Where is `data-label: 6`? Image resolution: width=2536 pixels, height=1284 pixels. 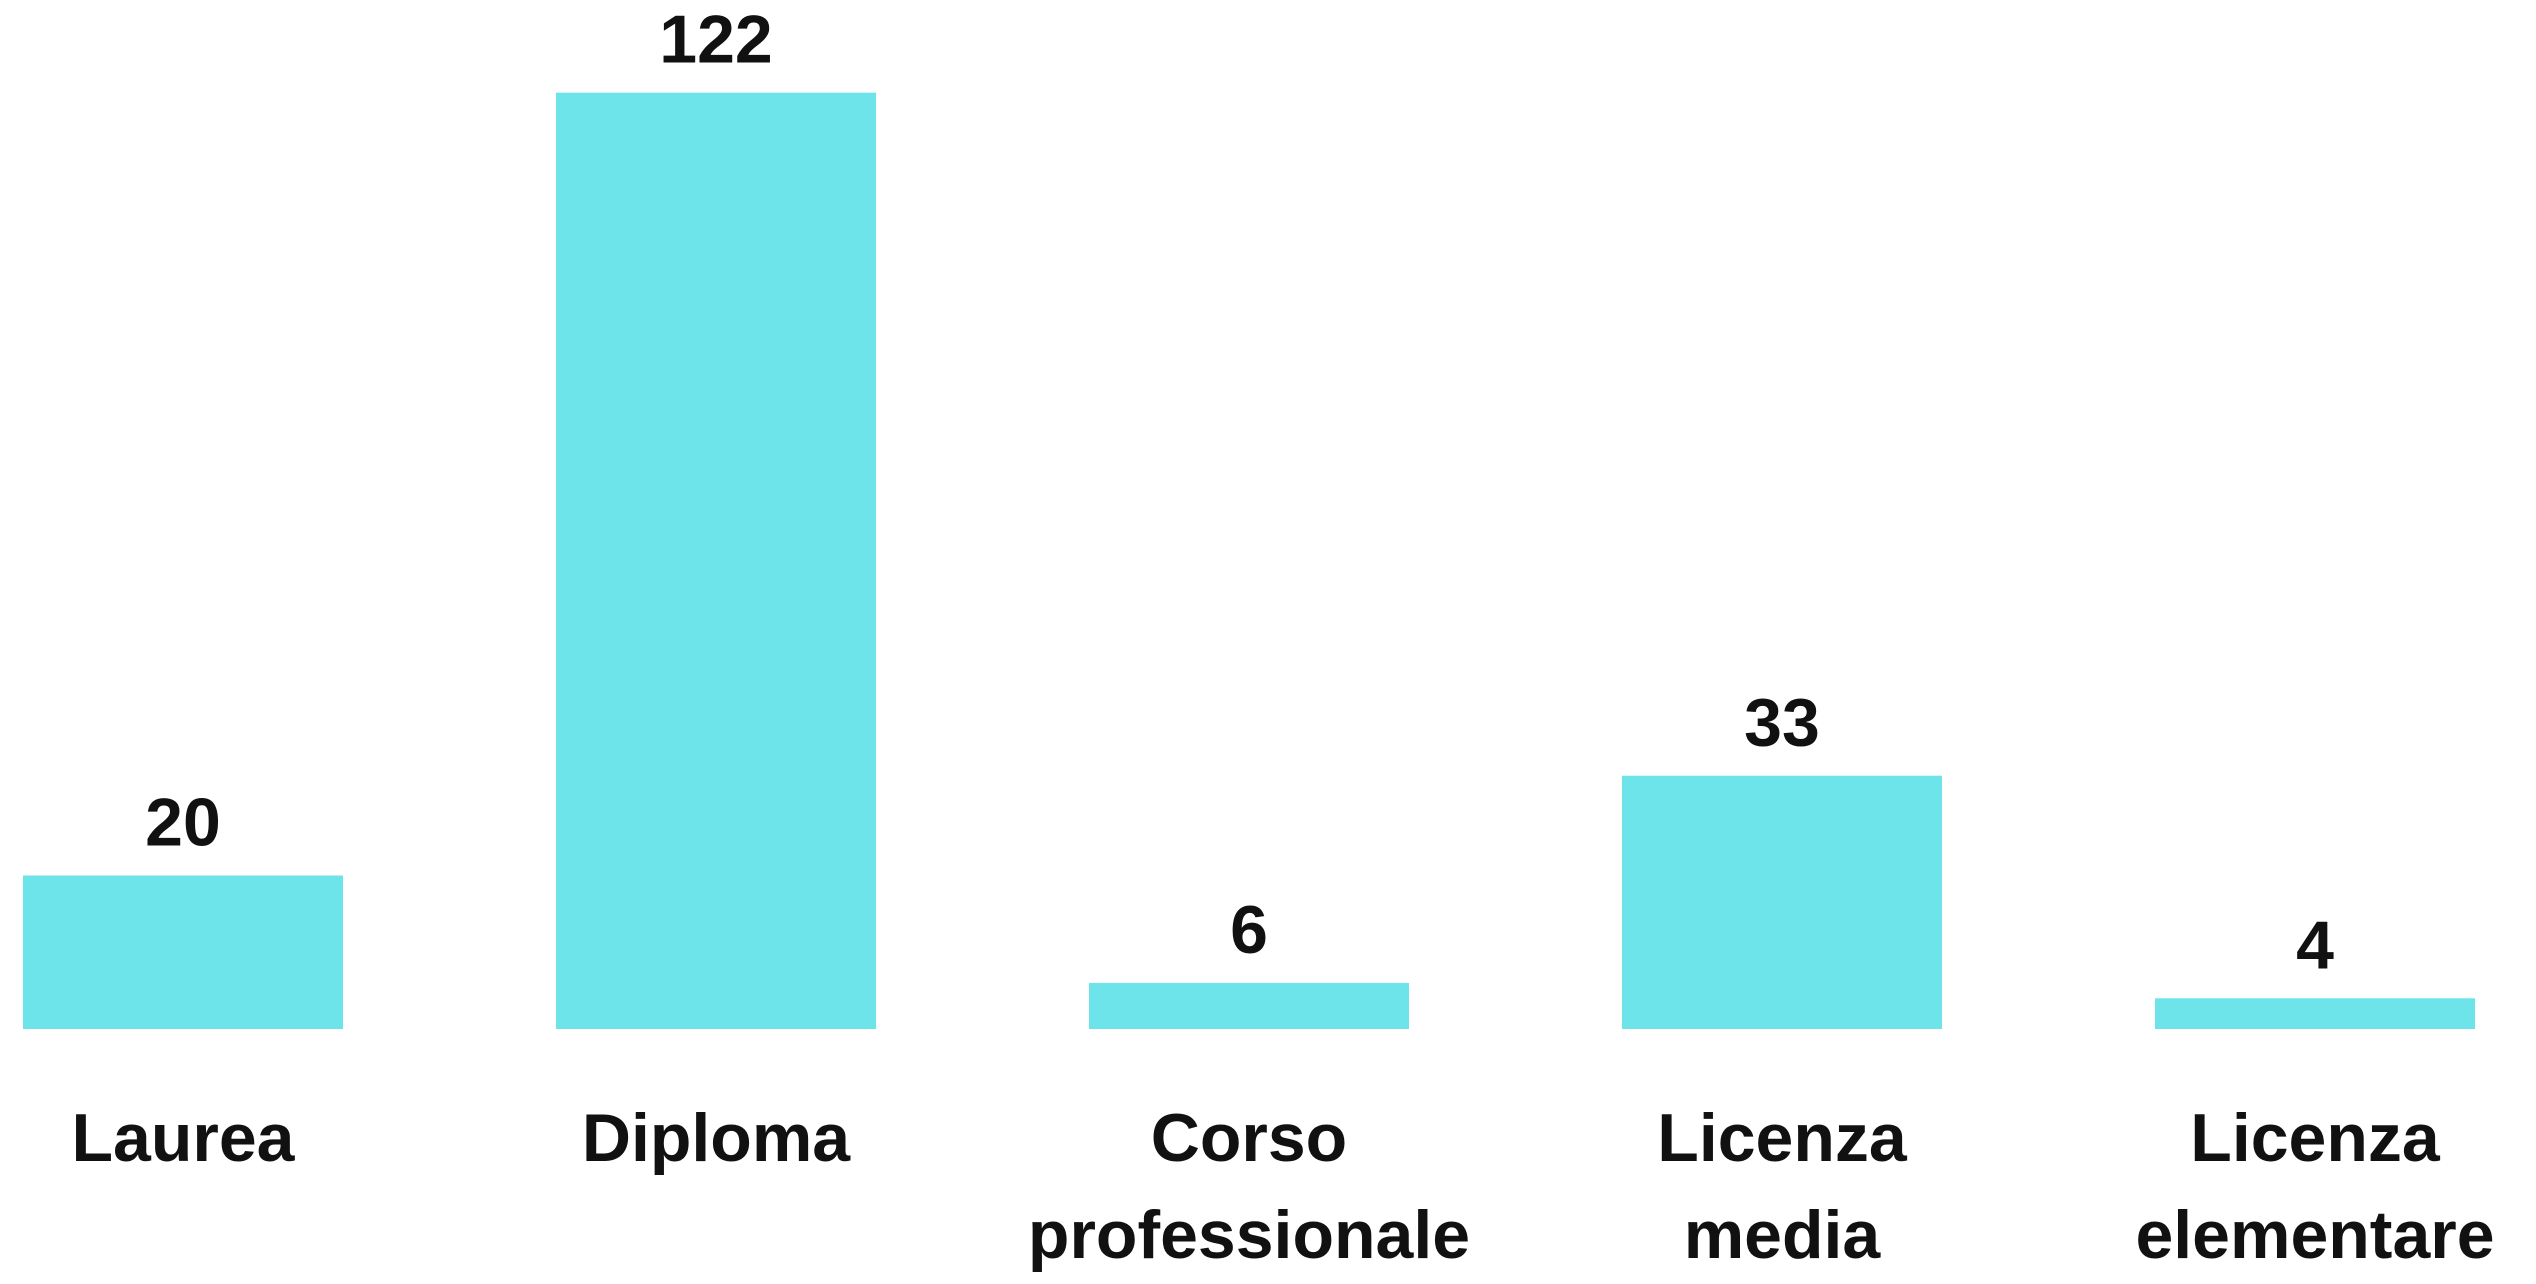 data-label: 6 is located at coordinates (1249, 930).